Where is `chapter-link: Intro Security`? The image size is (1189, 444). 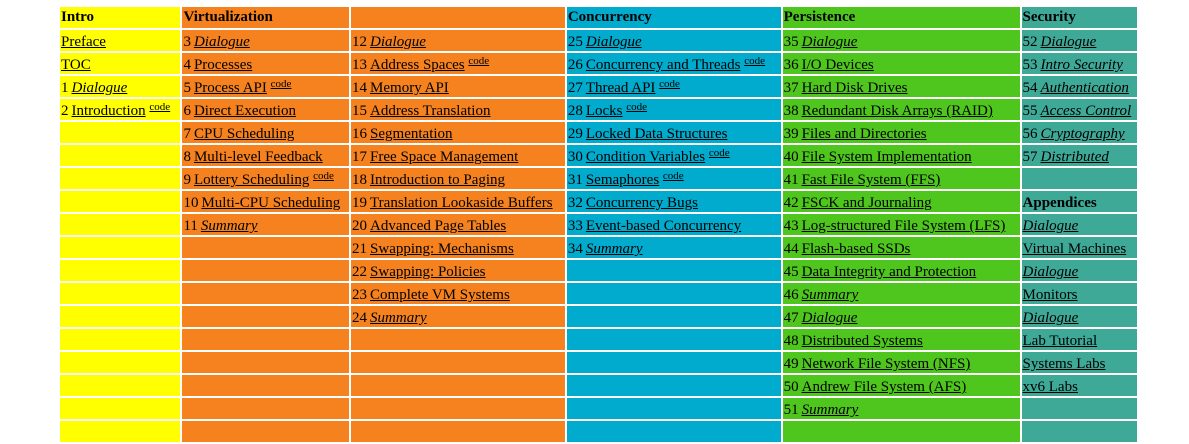 chapter-link: Intro Security is located at coordinates (1081, 65).